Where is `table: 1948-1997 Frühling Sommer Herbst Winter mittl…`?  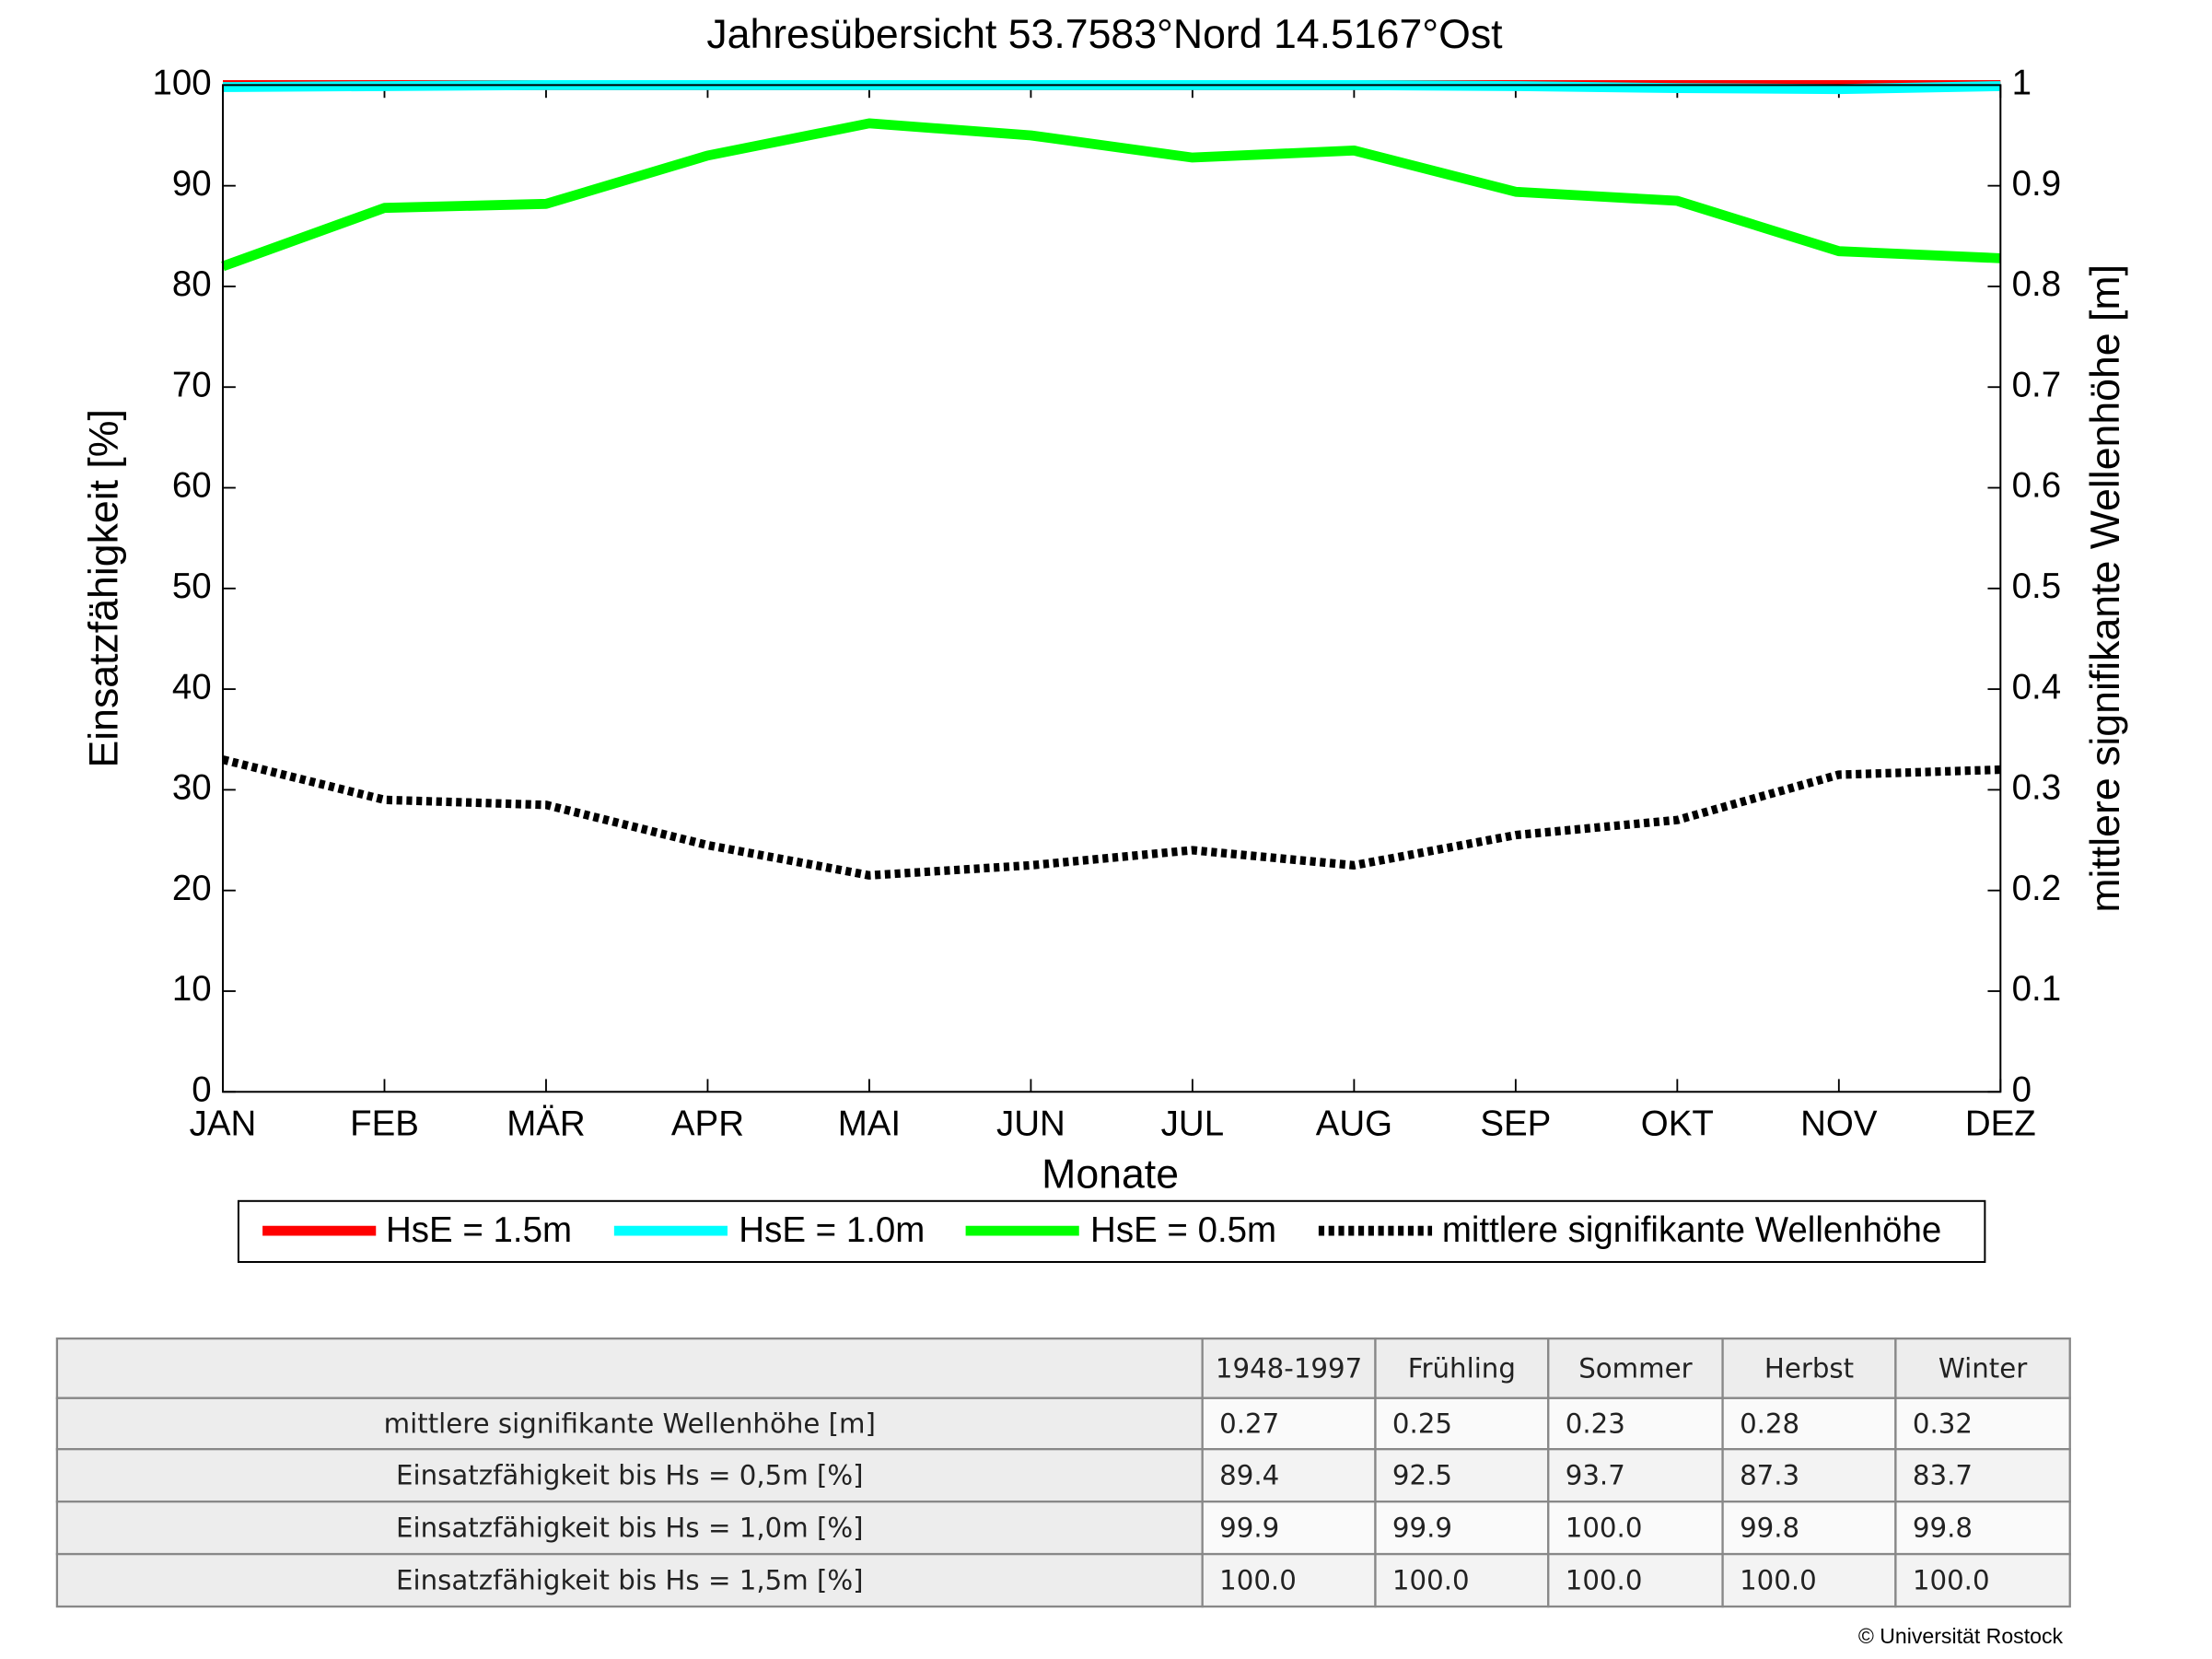
table: 1948-1997 Frühling Sommer Herbst Winter mittl… is located at coordinates (1063, 1472).